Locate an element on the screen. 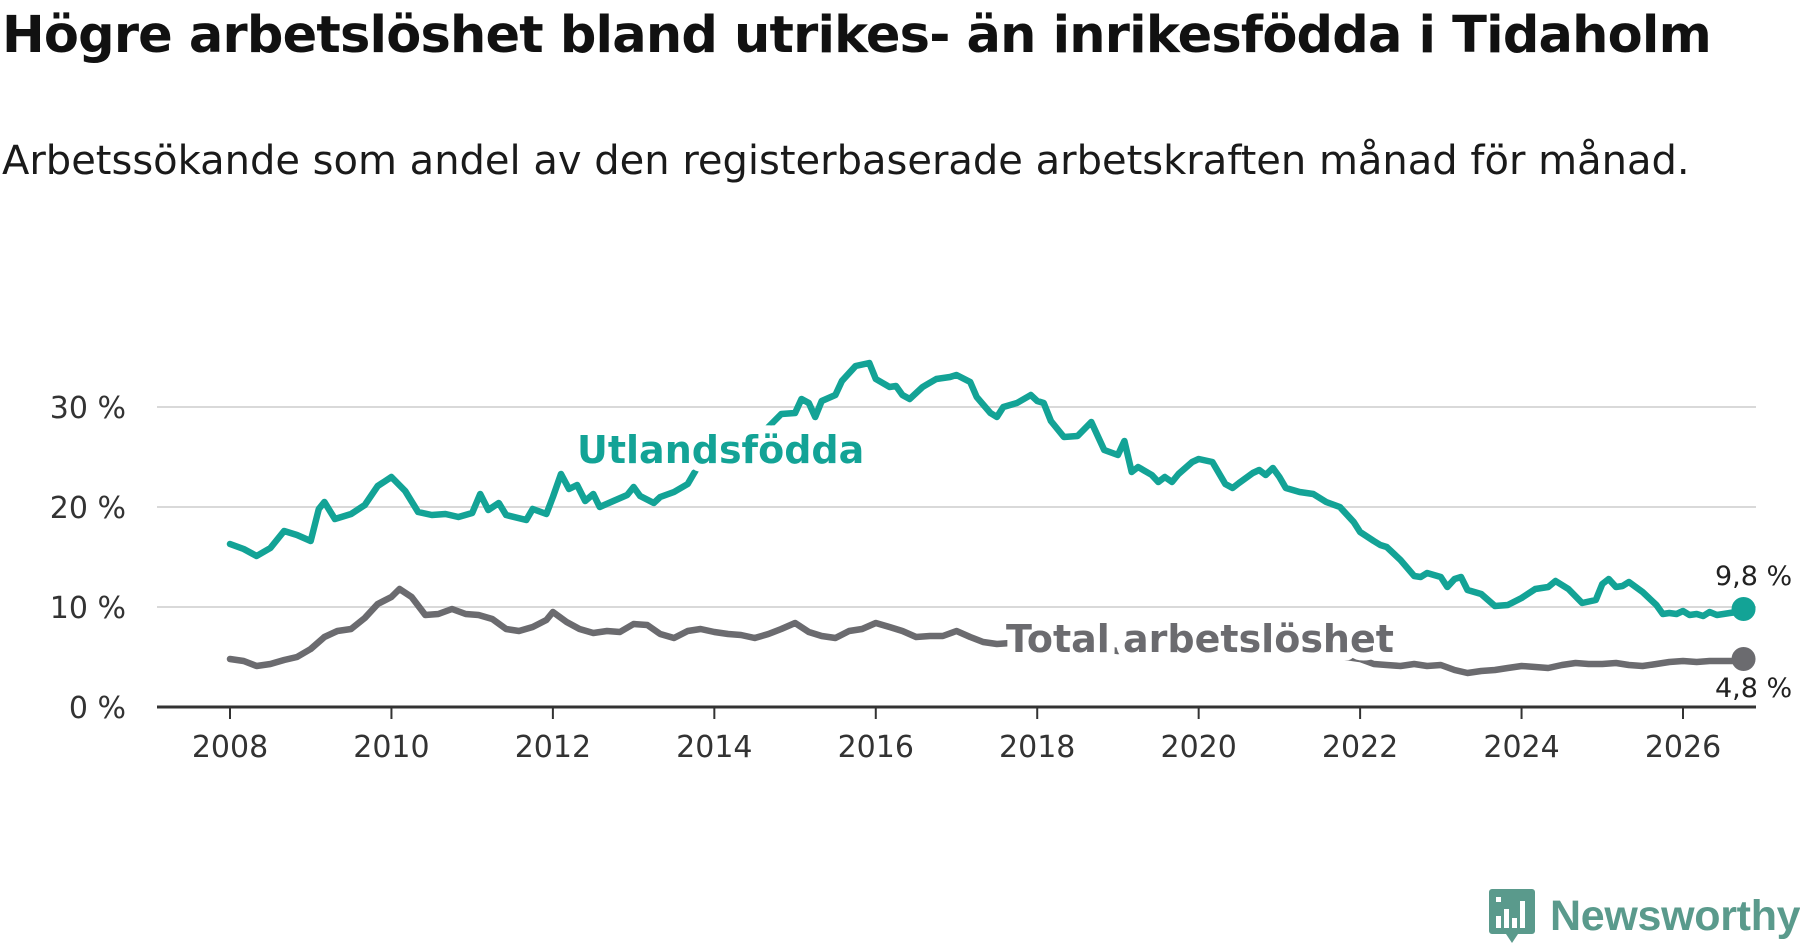 This screenshot has height=948, width=1800. series-label-total-halo: Total arbetslöshet is located at coordinates (1200, 639).